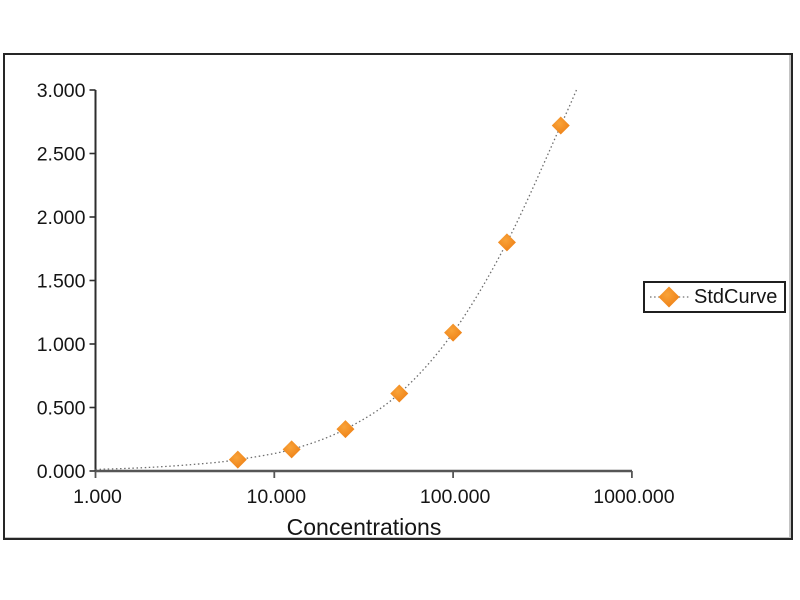 This screenshot has width=800, height=600. Describe the element at coordinates (97, 497) in the screenshot. I see `x-tick-label: 1.000` at that location.